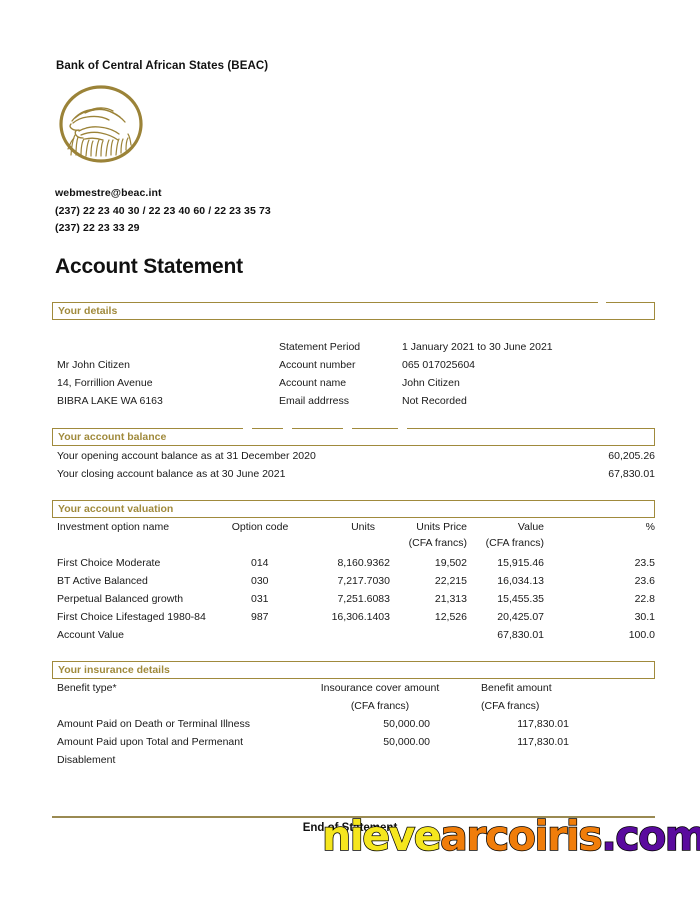  What do you see at coordinates (150, 742) in the screenshot?
I see `insurance-row-type: Amount Paid upon Total and Permenant` at bounding box center [150, 742].